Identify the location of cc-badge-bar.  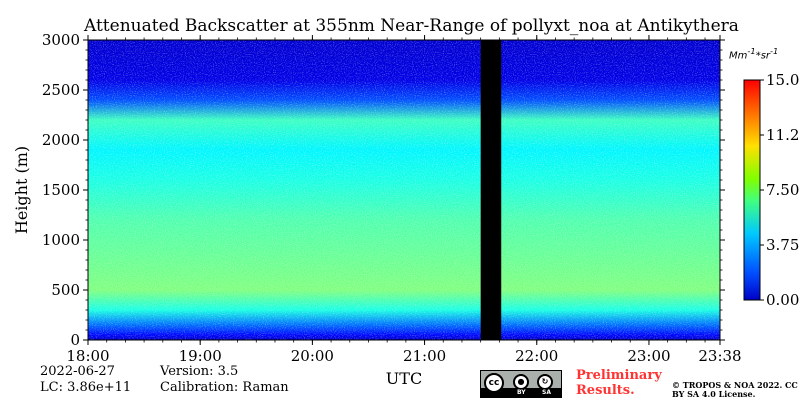
(521, 392).